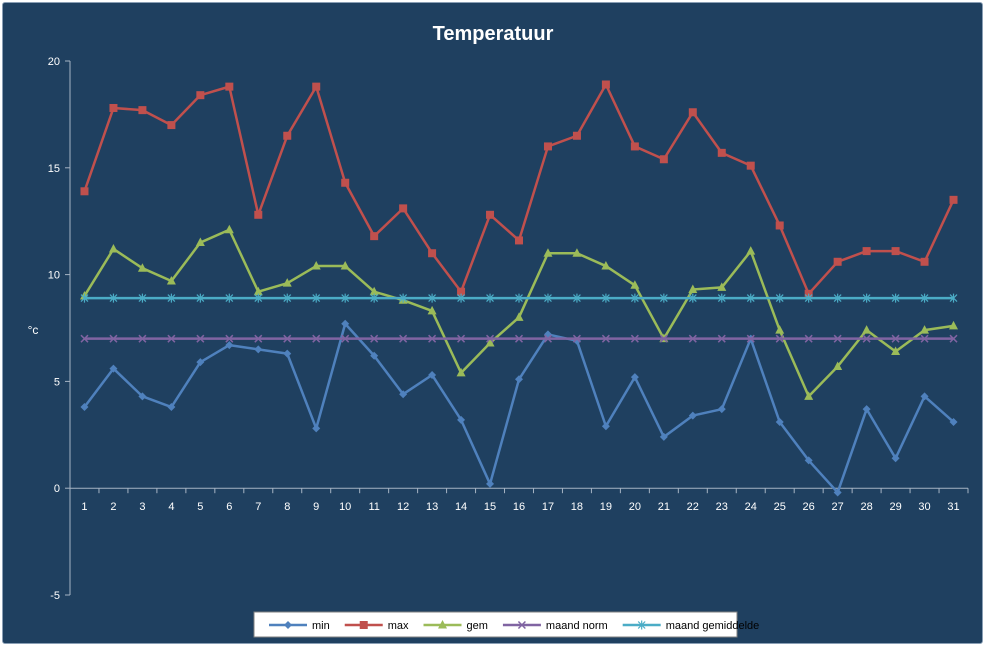 This screenshot has width=987, height=648. What do you see at coordinates (838, 507) in the screenshot?
I see `x-tick-label: 27` at bounding box center [838, 507].